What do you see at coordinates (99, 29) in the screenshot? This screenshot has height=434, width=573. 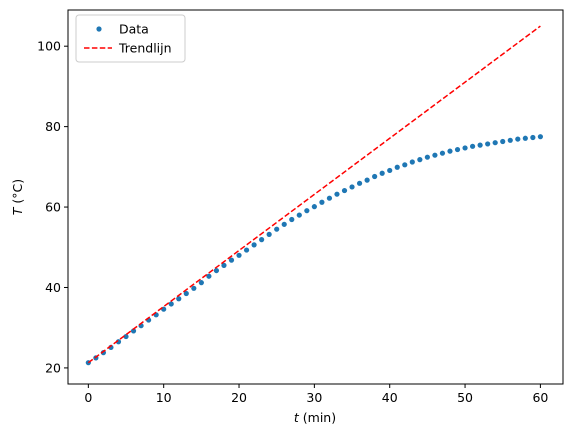 I see `legend-marker-data` at bounding box center [99, 29].